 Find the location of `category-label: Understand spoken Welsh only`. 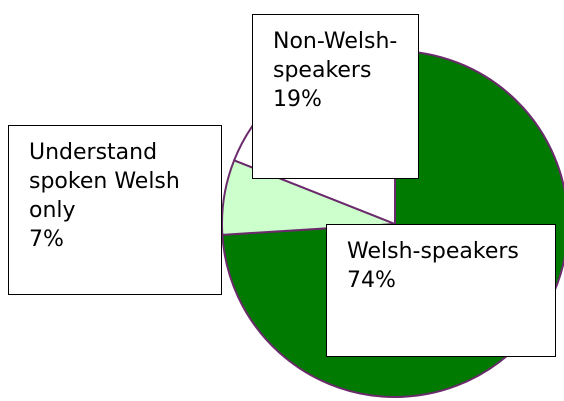

category-label: Understand spoken Welsh only is located at coordinates (104, 181).